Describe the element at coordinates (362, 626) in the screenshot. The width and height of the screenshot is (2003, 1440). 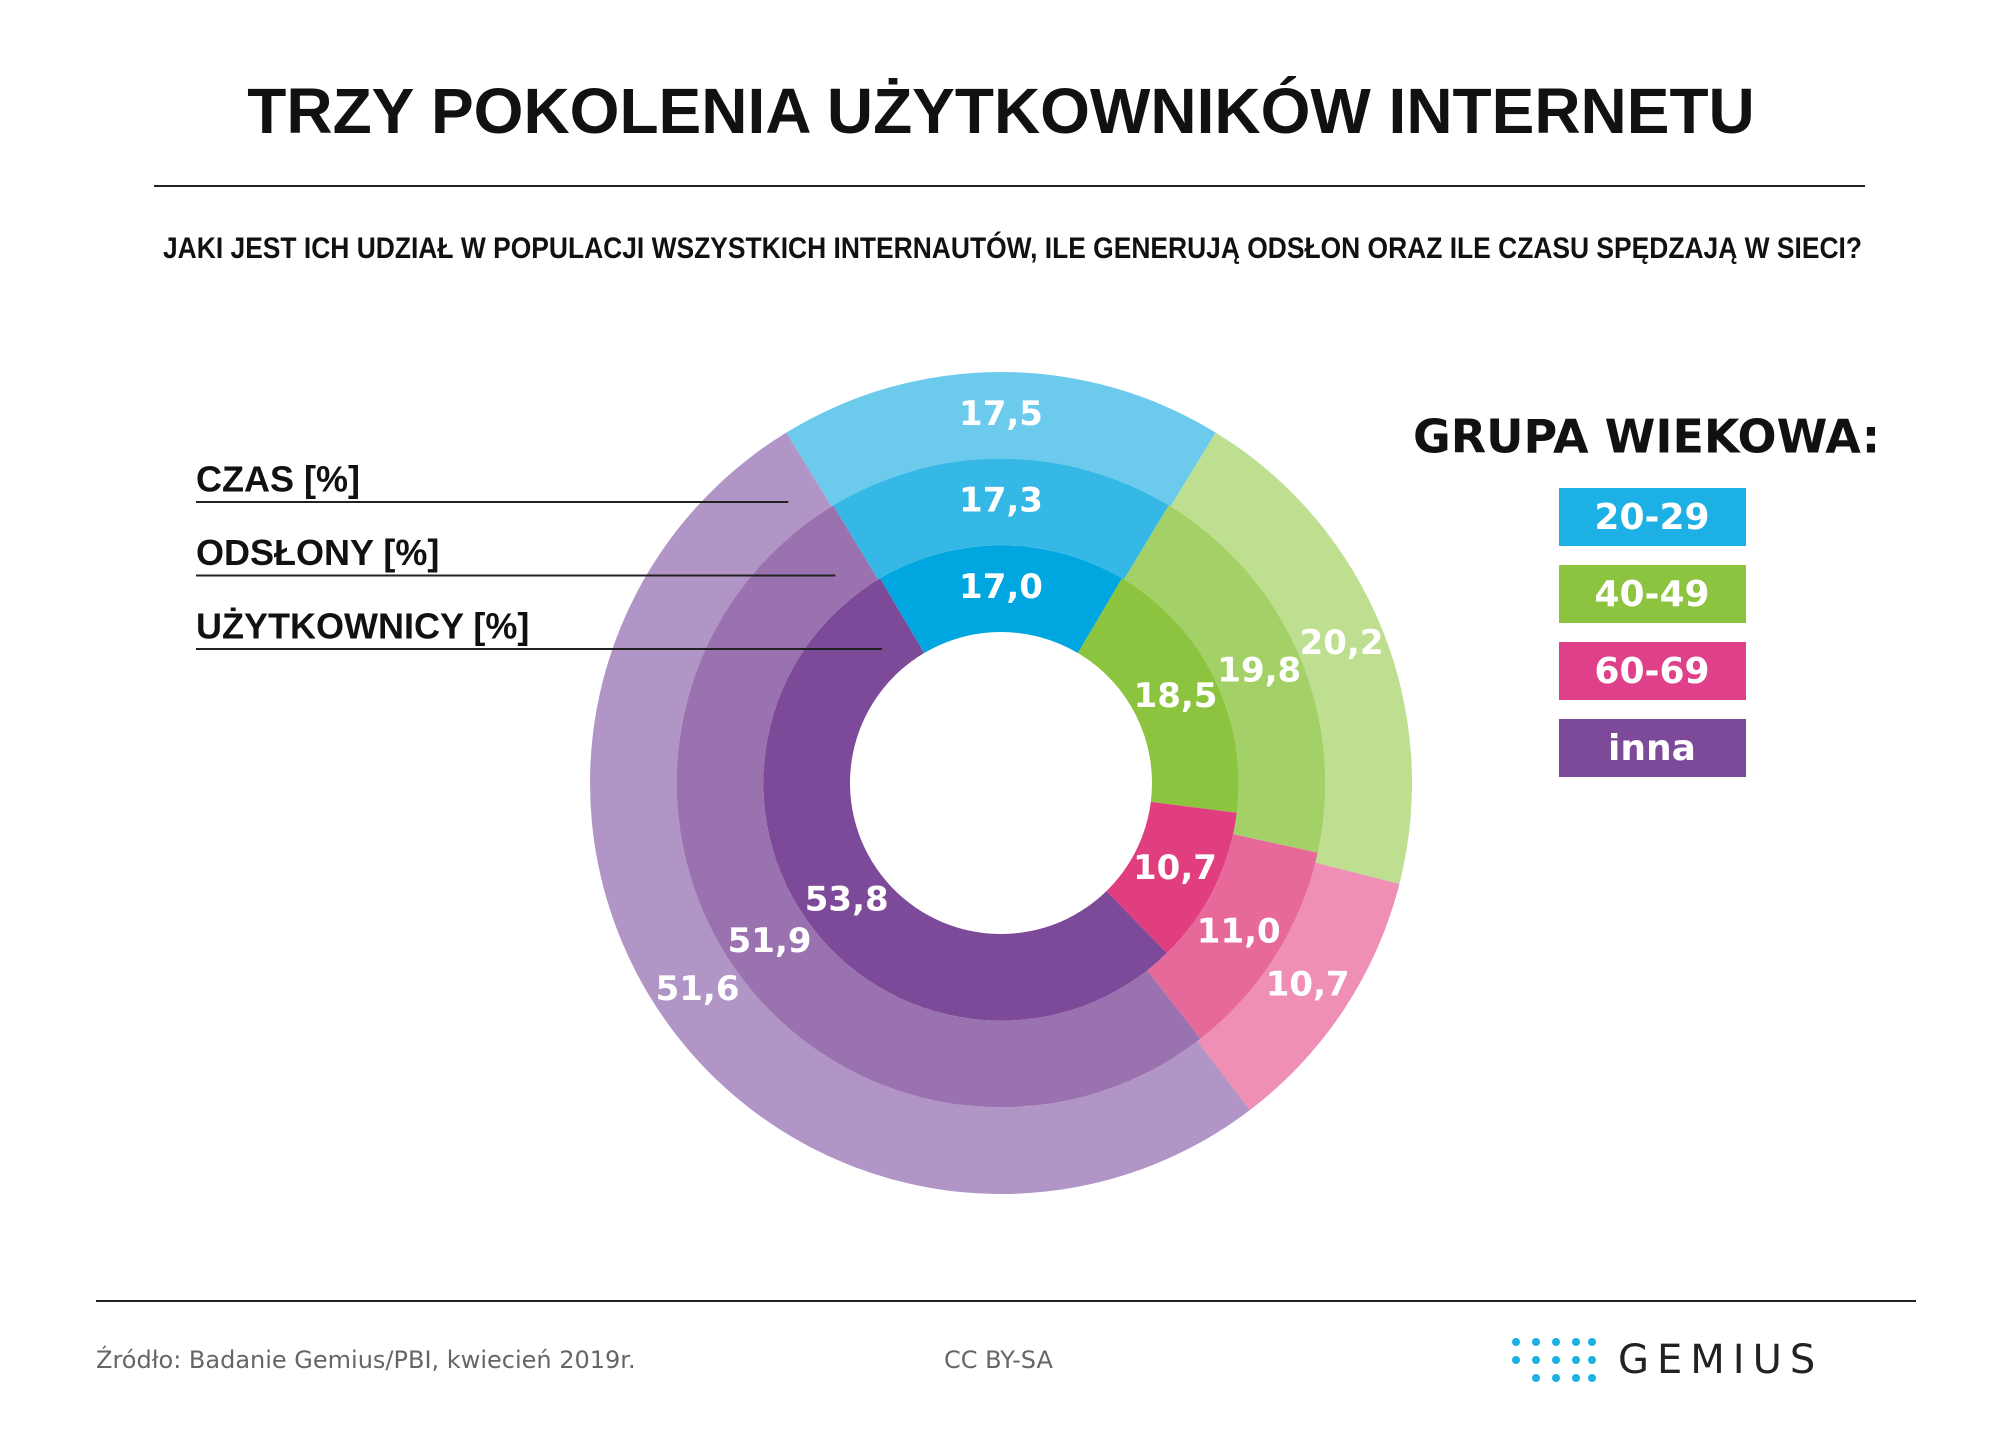
I see `ring-label: UŻYTKOWNICY [%]` at that location.